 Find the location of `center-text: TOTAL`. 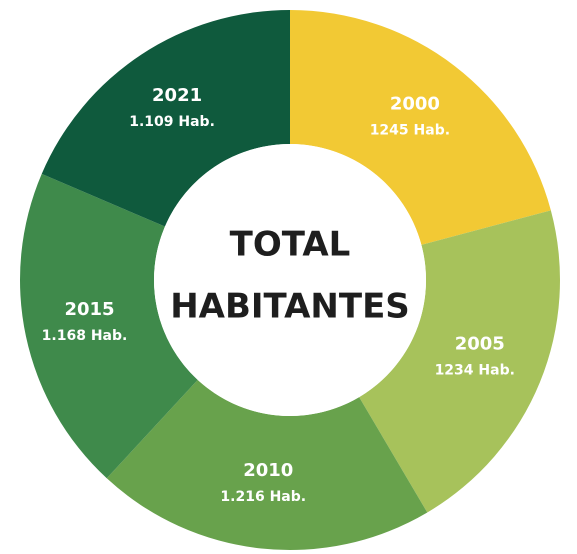

center-text: TOTAL is located at coordinates (290, 245).